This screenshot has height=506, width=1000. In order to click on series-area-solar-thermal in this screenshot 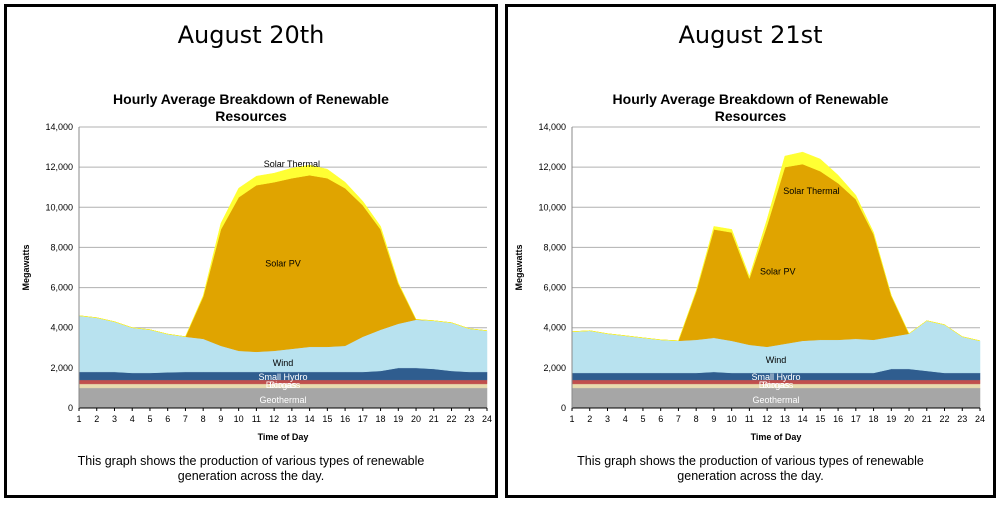, I will do `click(283, 250)`.